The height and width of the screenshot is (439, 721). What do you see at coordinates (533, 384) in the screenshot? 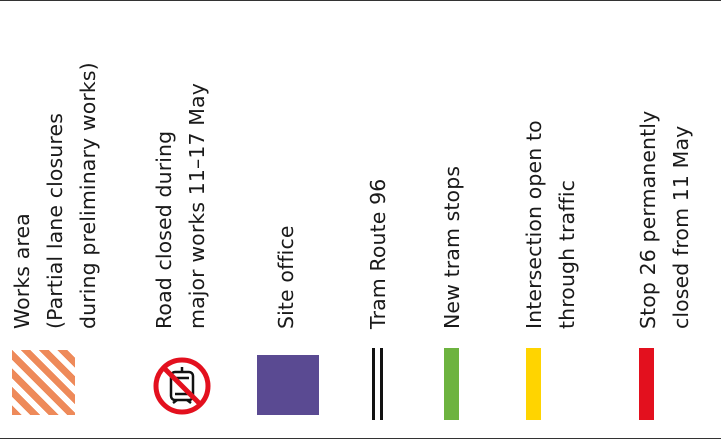
I see `intersection-swatch` at bounding box center [533, 384].